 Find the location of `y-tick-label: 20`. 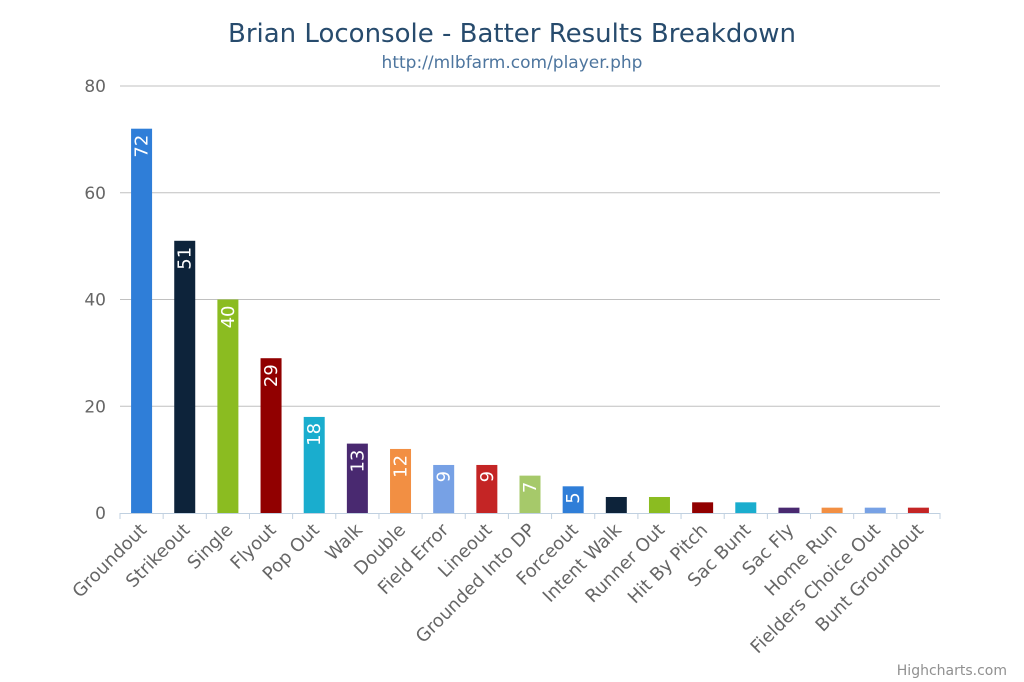

y-tick-label: 20 is located at coordinates (95, 407).